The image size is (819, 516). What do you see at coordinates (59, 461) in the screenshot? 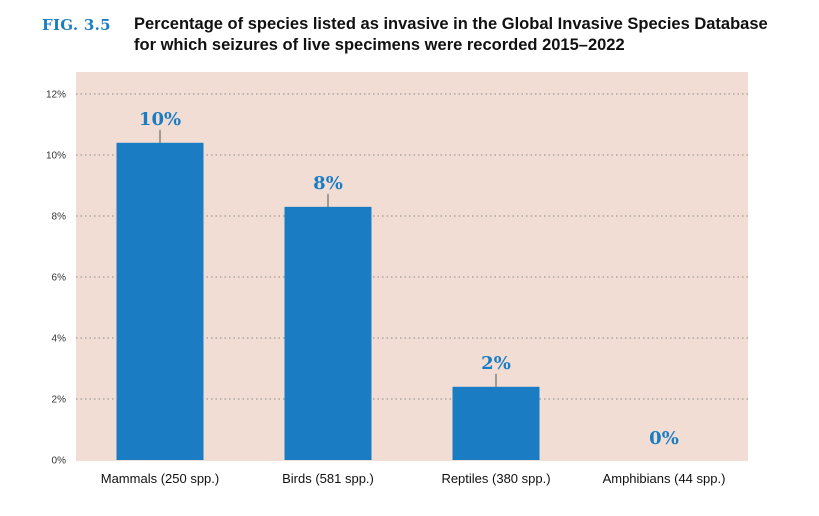
I see `y-tick-label: 0%` at bounding box center [59, 461].